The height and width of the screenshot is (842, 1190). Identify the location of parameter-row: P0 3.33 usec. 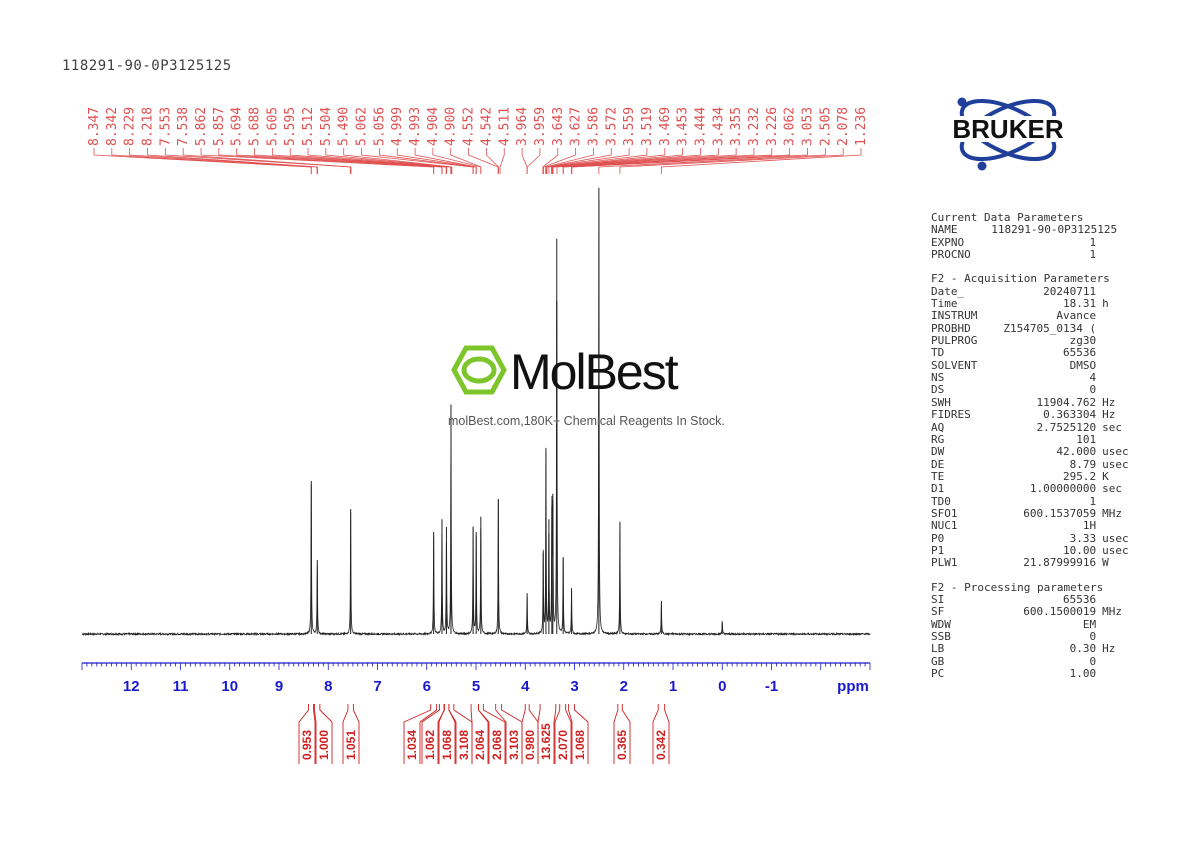
(1035, 538).